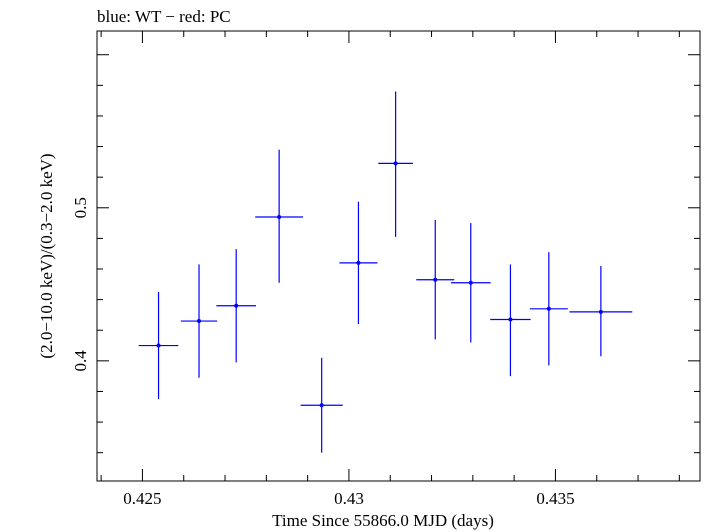  I want to click on y-tick-label: 0.4, so click(80, 361).